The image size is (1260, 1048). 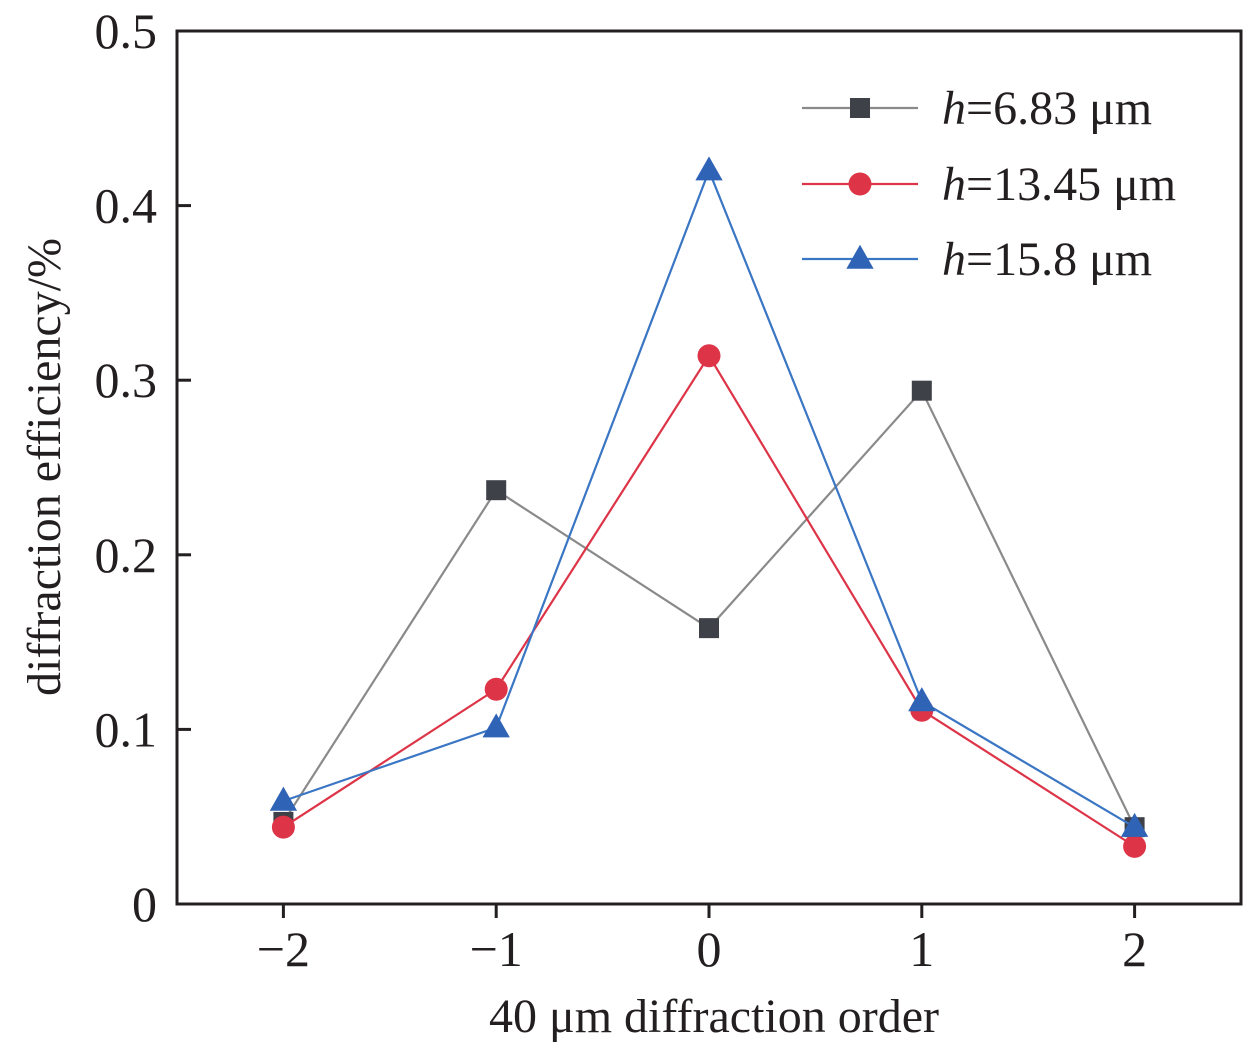 I want to click on legend-item: h=6.83 μm, so click(x=977, y=108).